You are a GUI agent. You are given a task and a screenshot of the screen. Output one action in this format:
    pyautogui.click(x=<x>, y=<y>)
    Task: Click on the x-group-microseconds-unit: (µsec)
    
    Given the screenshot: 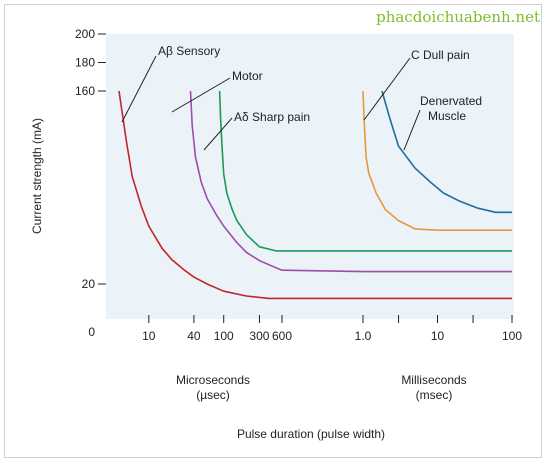 What is the action you would take?
    pyautogui.click(x=213, y=395)
    